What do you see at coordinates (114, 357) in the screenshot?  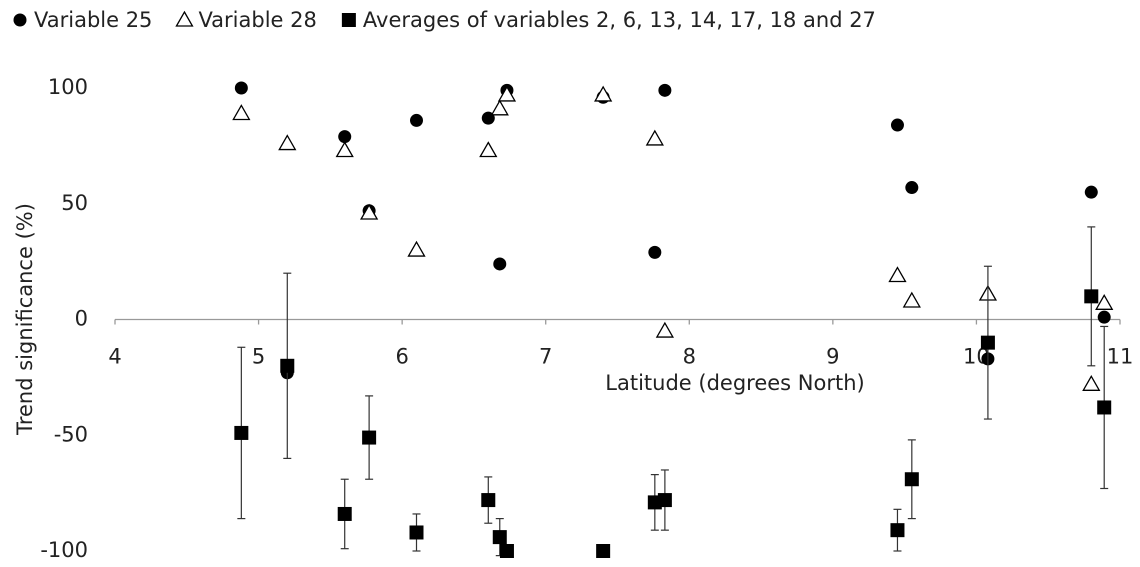 I see `x-tick-label: 4` at bounding box center [114, 357].